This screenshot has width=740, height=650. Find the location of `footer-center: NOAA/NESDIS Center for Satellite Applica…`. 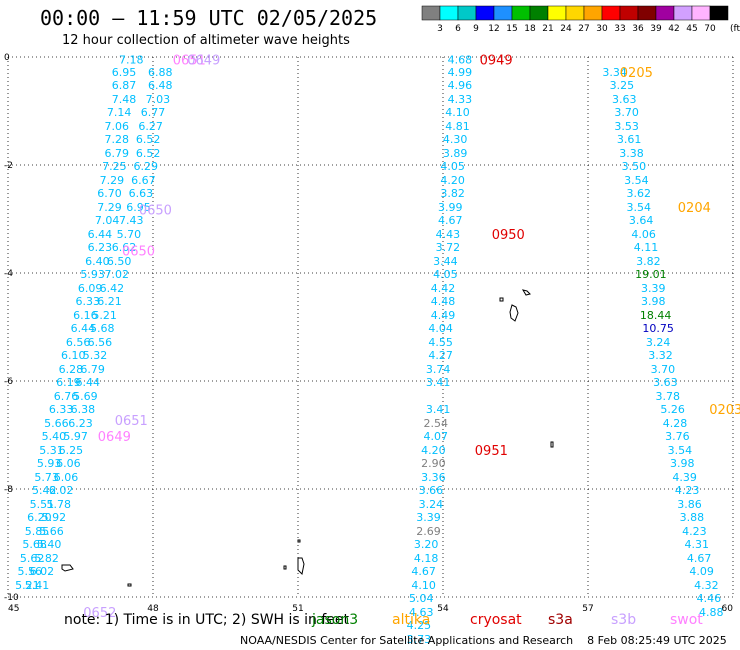

footer-center: NOAA/NESDIS Center for Satellite Applica… is located at coordinates (407, 640).